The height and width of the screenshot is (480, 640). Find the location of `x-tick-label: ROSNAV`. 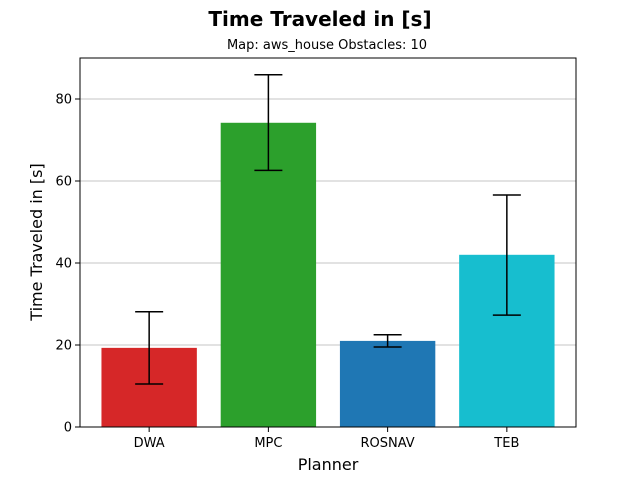

x-tick-label: ROSNAV is located at coordinates (388, 443).